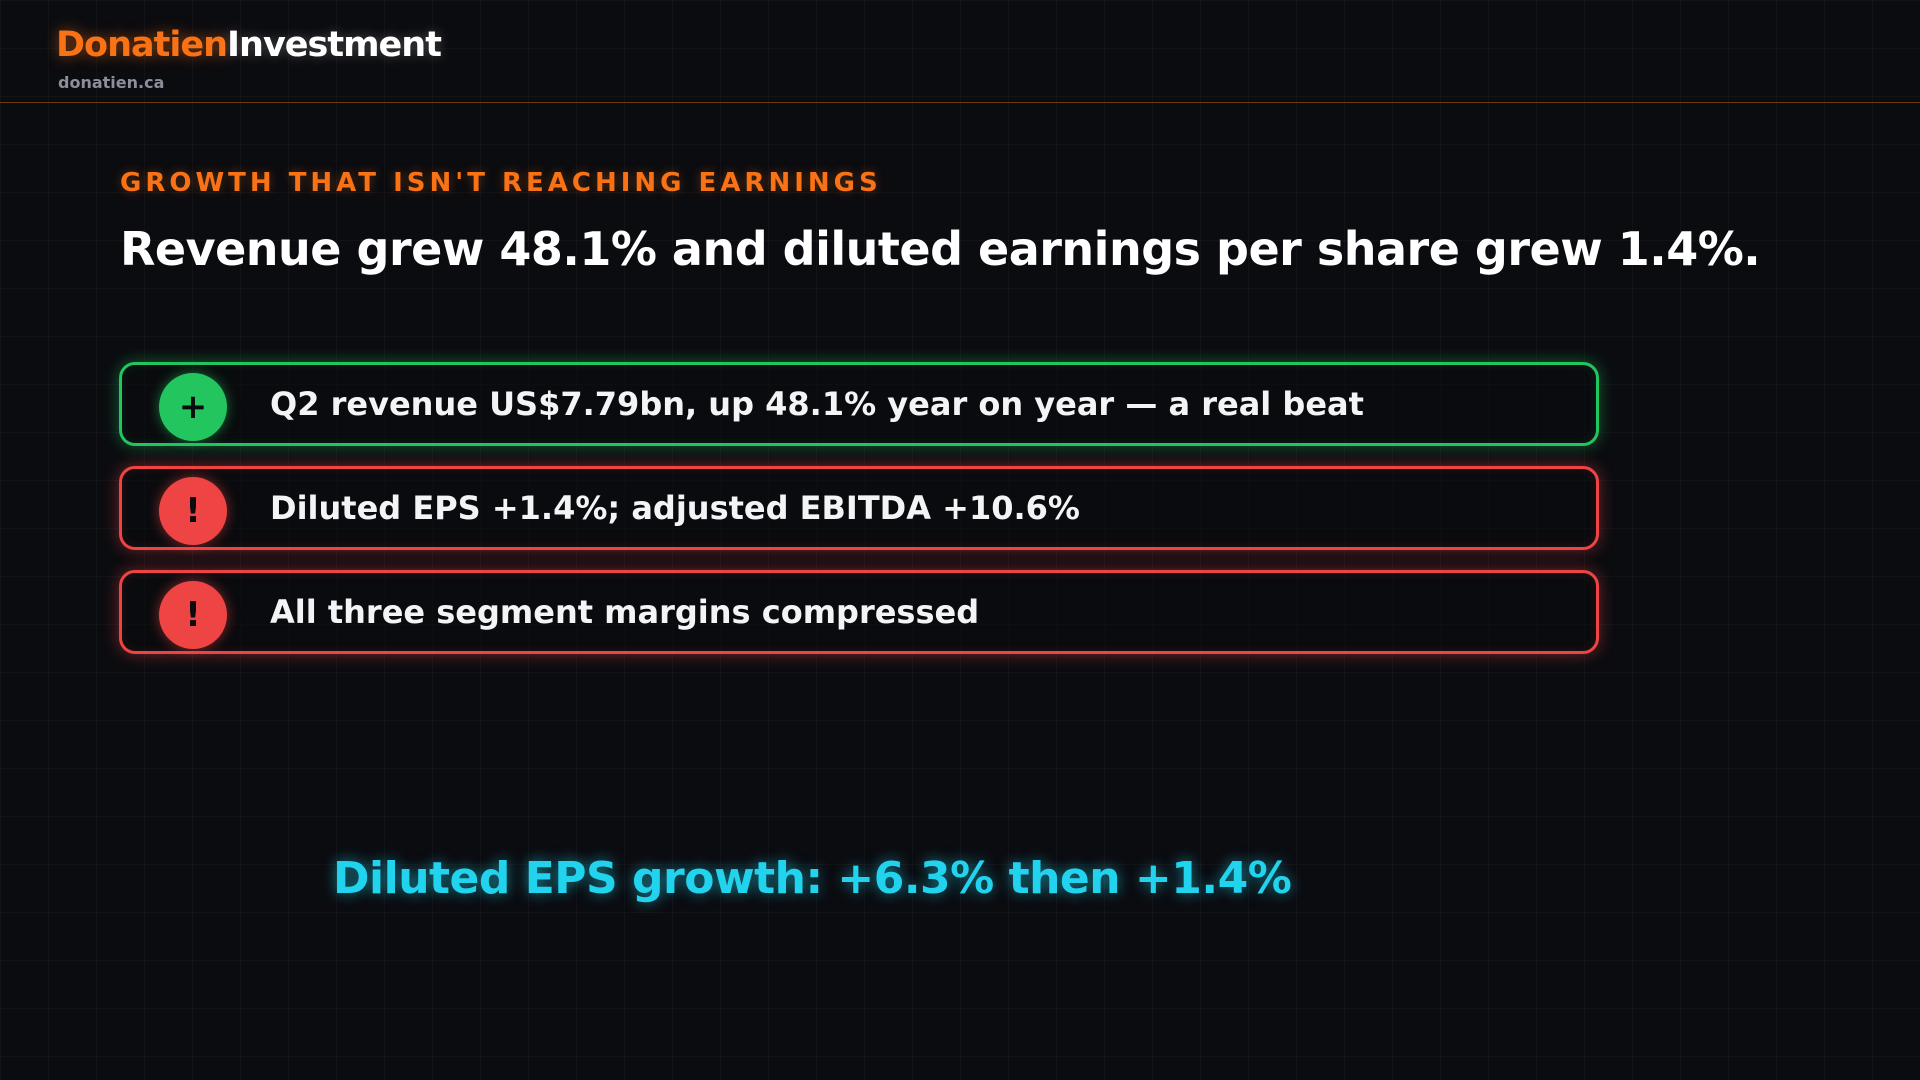 The width and height of the screenshot is (1920, 1080). What do you see at coordinates (142, 45) in the screenshot?
I see `brand-name-part1: Donatien` at bounding box center [142, 45].